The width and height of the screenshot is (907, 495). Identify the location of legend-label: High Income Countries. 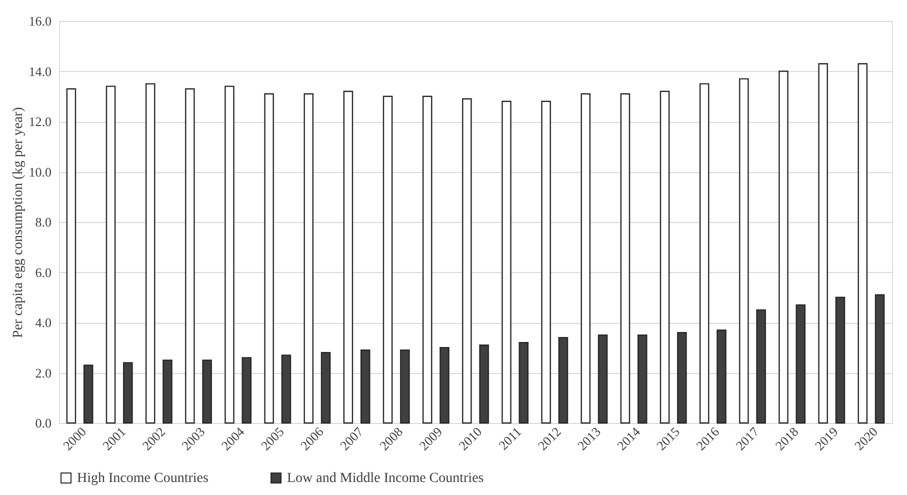
(142, 478).